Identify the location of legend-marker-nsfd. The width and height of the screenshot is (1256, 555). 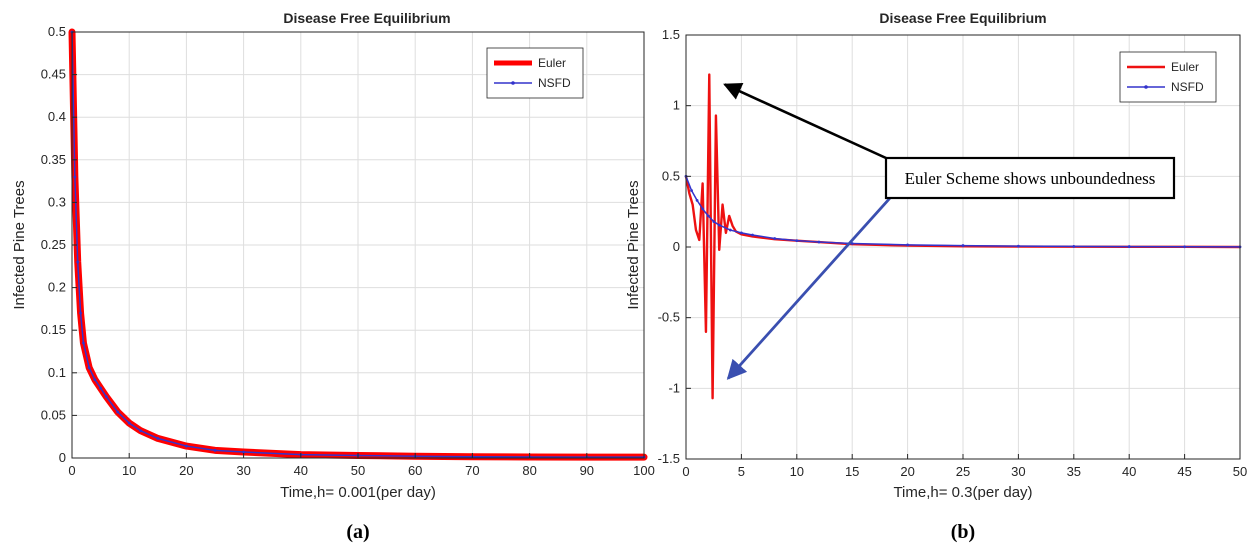
(1146, 87).